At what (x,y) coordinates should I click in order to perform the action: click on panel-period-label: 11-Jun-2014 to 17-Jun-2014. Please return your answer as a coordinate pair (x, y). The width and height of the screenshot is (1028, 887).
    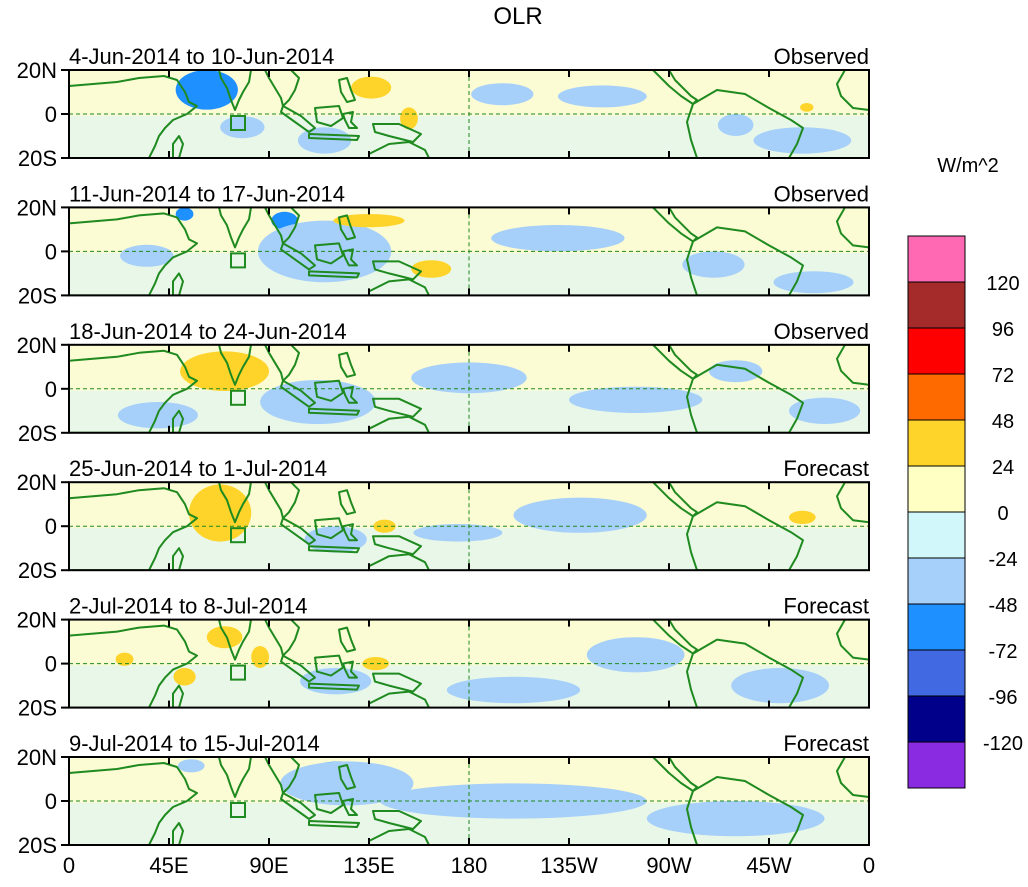
    Looking at the image, I should click on (207, 193).